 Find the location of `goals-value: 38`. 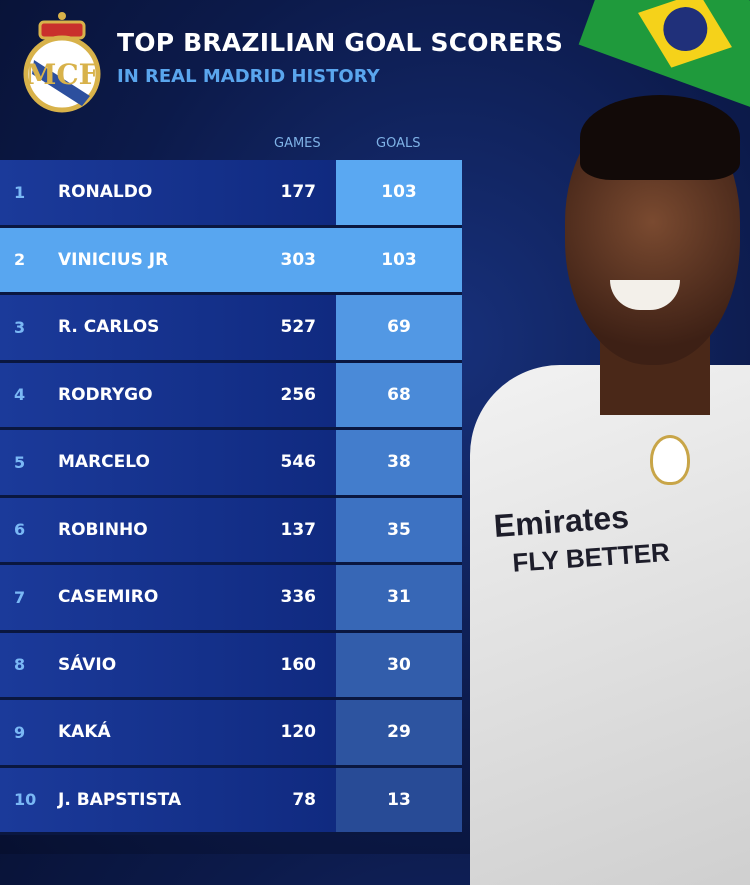

goals-value: 38 is located at coordinates (399, 462).